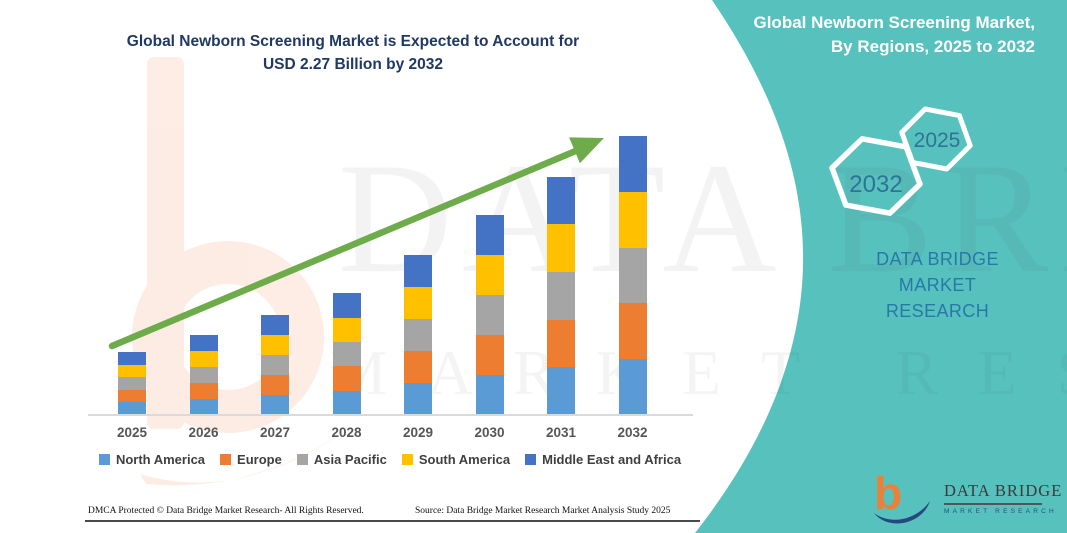  Describe the element at coordinates (275, 385) in the screenshot. I see `bar-segment-2027-europe` at that location.